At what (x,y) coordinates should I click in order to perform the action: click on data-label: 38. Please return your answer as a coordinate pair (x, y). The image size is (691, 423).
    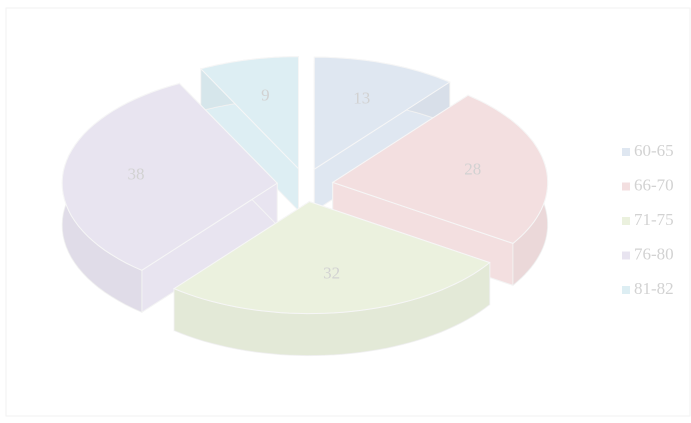
    Looking at the image, I should click on (136, 173).